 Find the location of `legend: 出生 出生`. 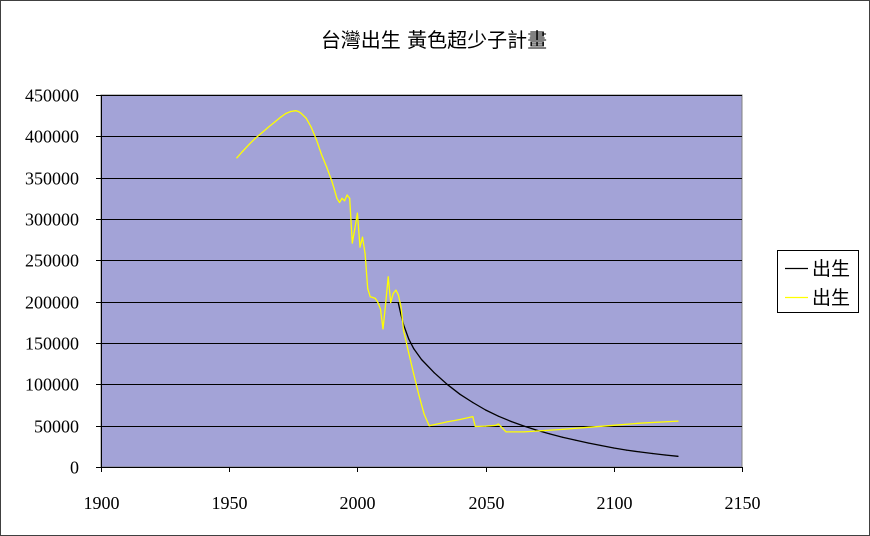

legend: 出生 出生 is located at coordinates (818, 281).